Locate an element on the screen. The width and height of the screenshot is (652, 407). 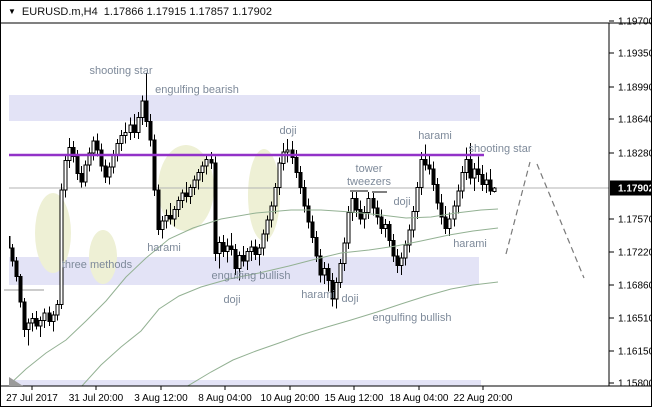
time-axis-label: 22 Aug 20:00 is located at coordinates (483, 398).